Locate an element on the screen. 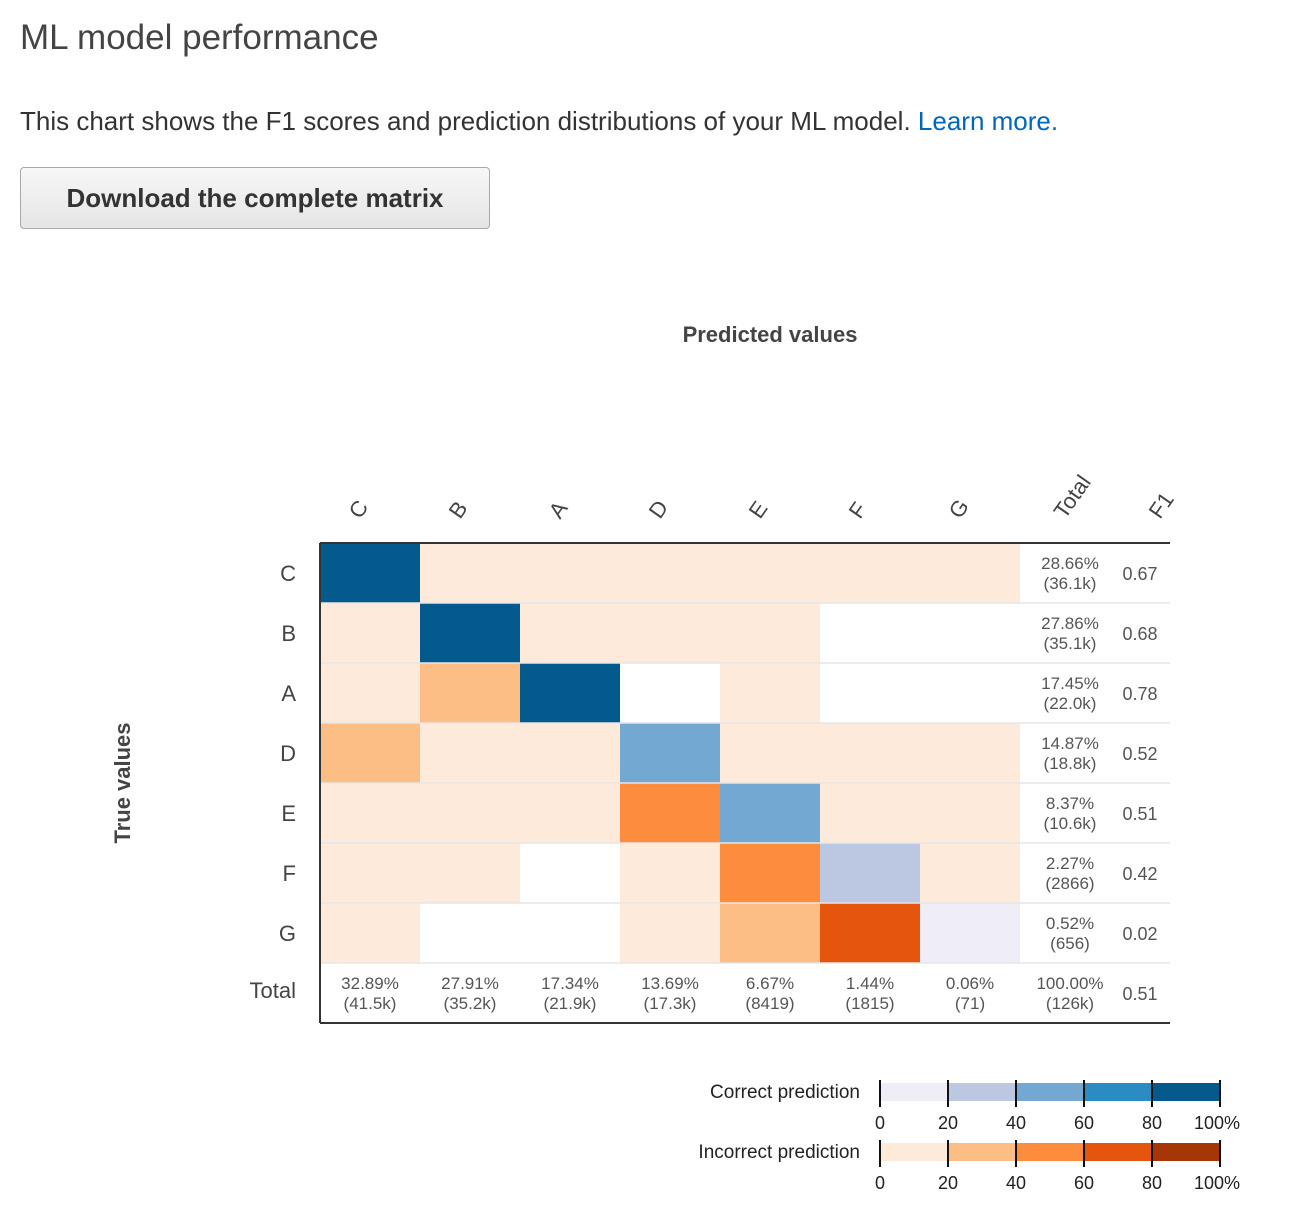  learn-more-link: Learn more. is located at coordinates (988, 121).